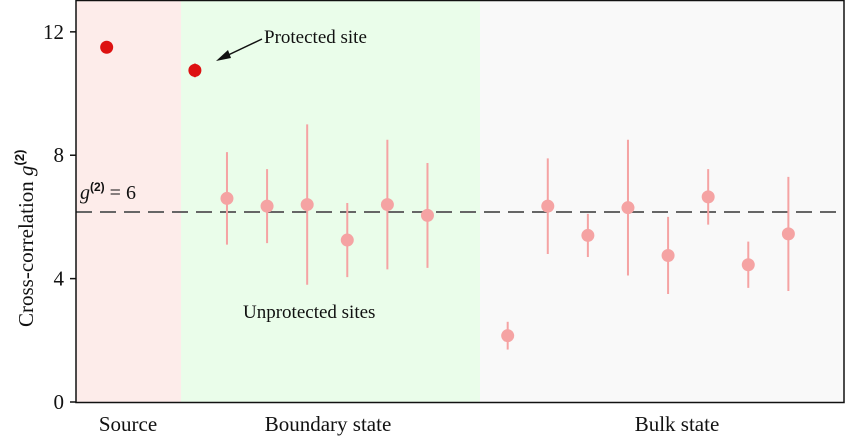 This screenshot has height=440, width=845. I want to click on reference-line-label: g(2) = 6, so click(108, 192).